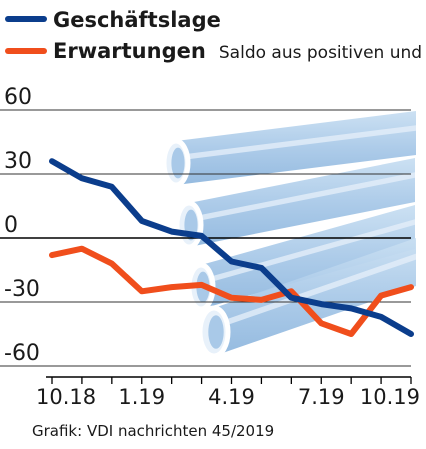  Describe the element at coordinates (22, 353) in the screenshot. I see `y-tick-label: -60` at that location.